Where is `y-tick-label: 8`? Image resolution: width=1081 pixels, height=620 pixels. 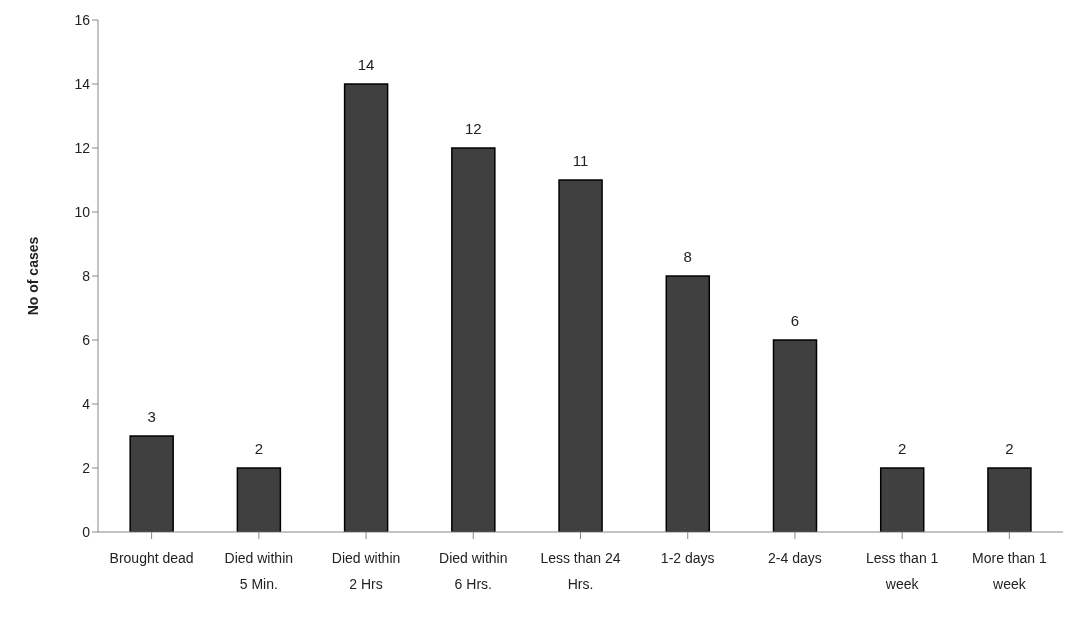
y-tick-label: 8 is located at coordinates (86, 275).